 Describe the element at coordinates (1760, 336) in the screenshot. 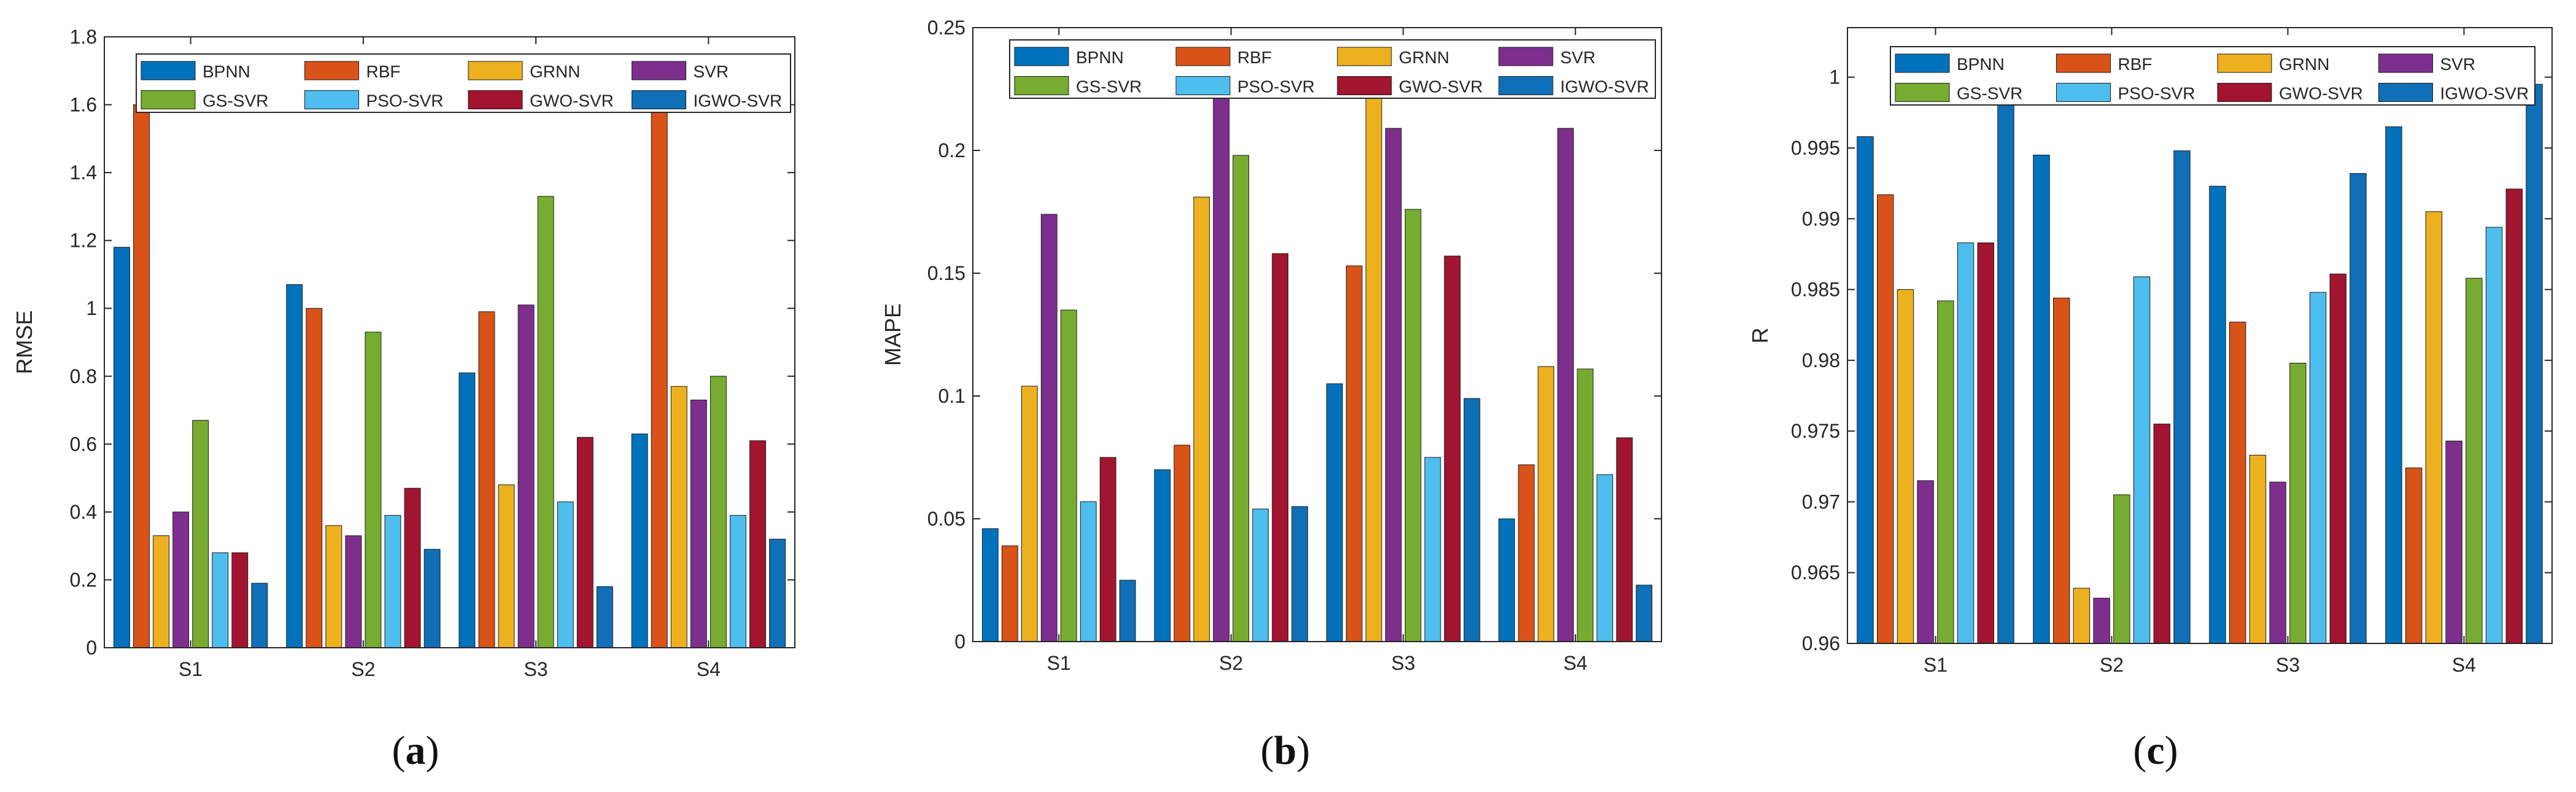

I see `y-axis-label: R` at that location.